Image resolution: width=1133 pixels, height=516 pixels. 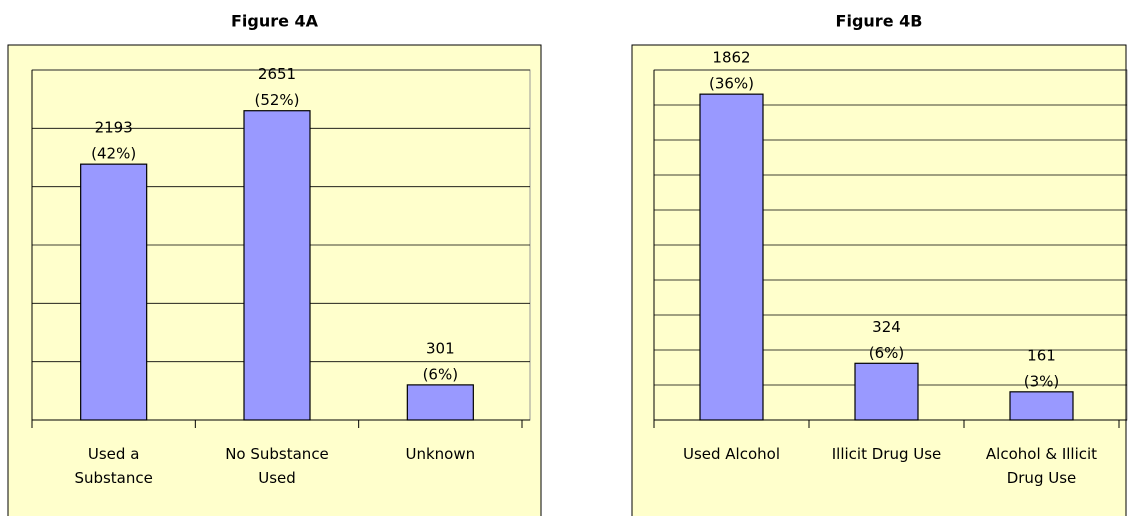 What do you see at coordinates (1041, 355) in the screenshot?
I see `value-label: 161` at bounding box center [1041, 355].